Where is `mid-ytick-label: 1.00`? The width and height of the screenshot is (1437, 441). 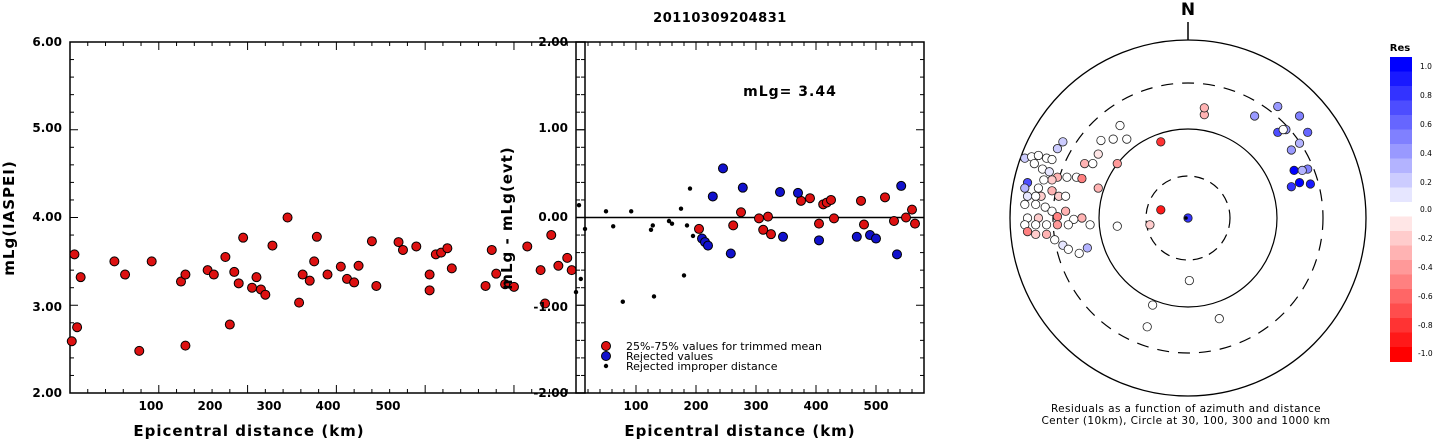
mid-ytick-label: 1.00 is located at coordinates (553, 128).